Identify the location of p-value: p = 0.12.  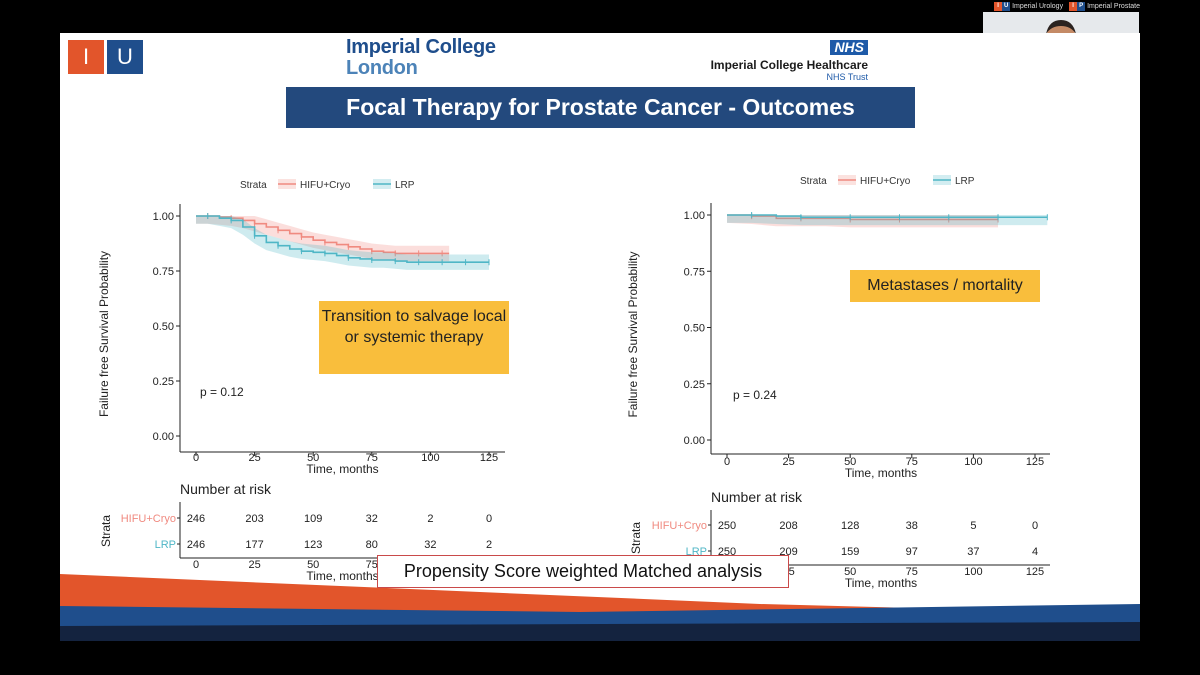
(222, 392).